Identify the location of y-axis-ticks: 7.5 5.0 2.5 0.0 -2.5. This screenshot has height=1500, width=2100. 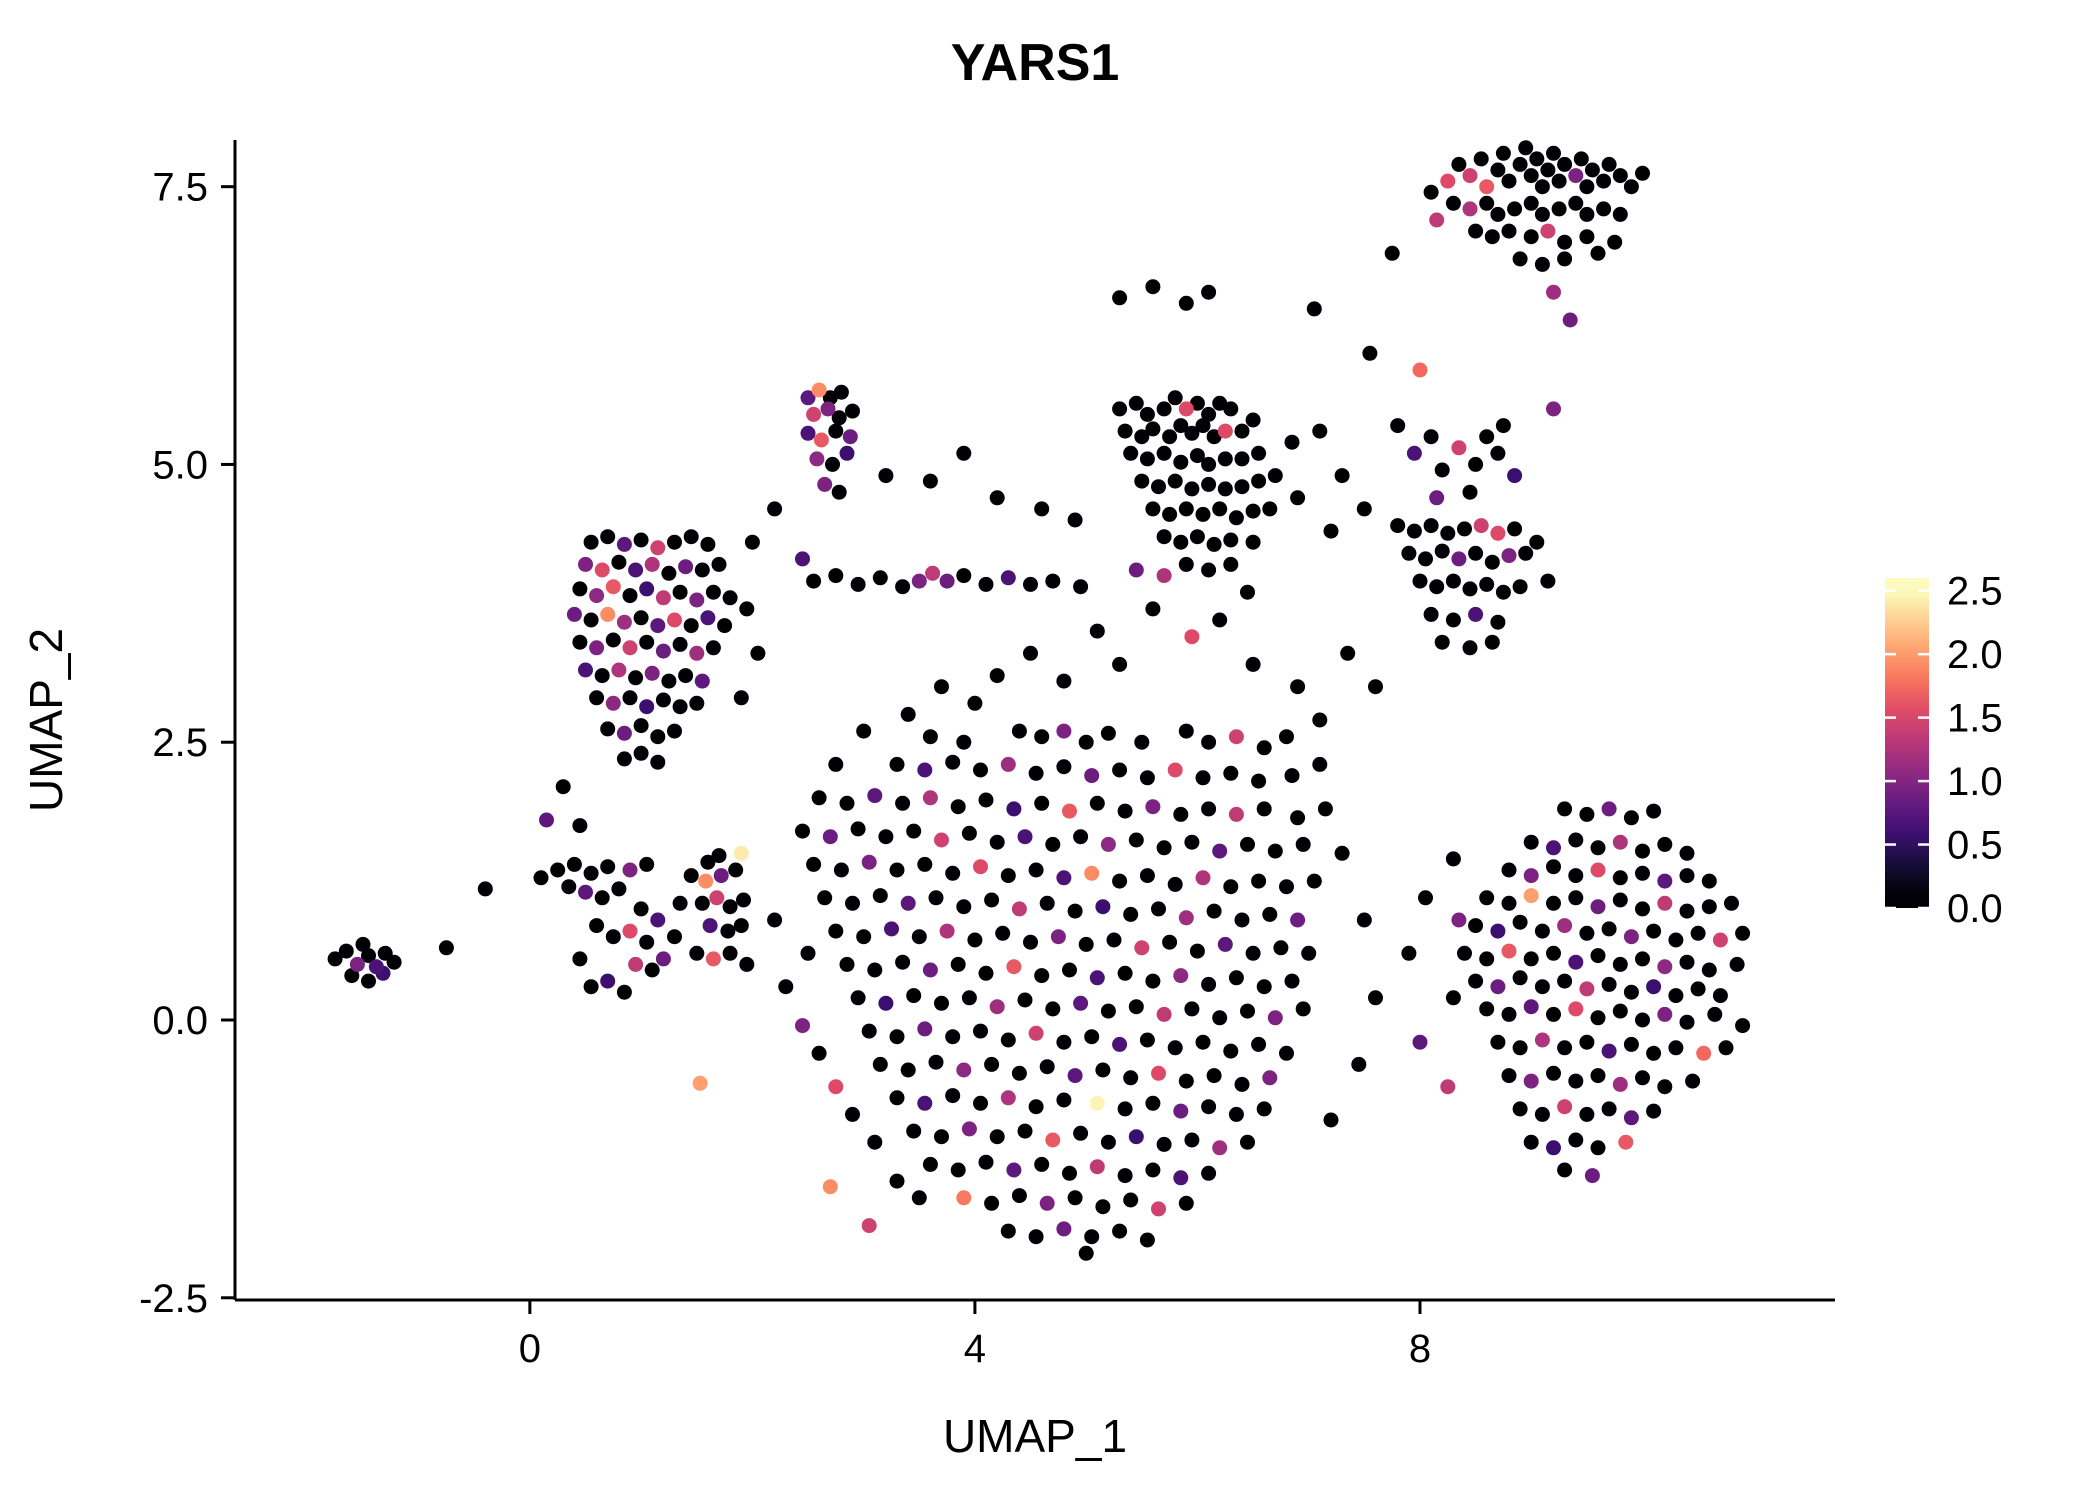
(187, 743).